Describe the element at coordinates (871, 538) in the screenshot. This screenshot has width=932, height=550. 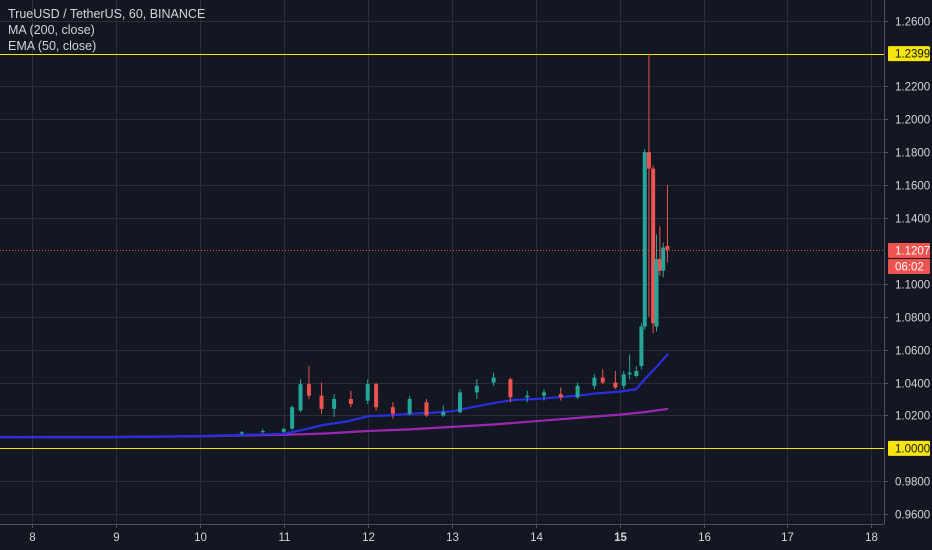
I see `time-tick-label: 18` at that location.